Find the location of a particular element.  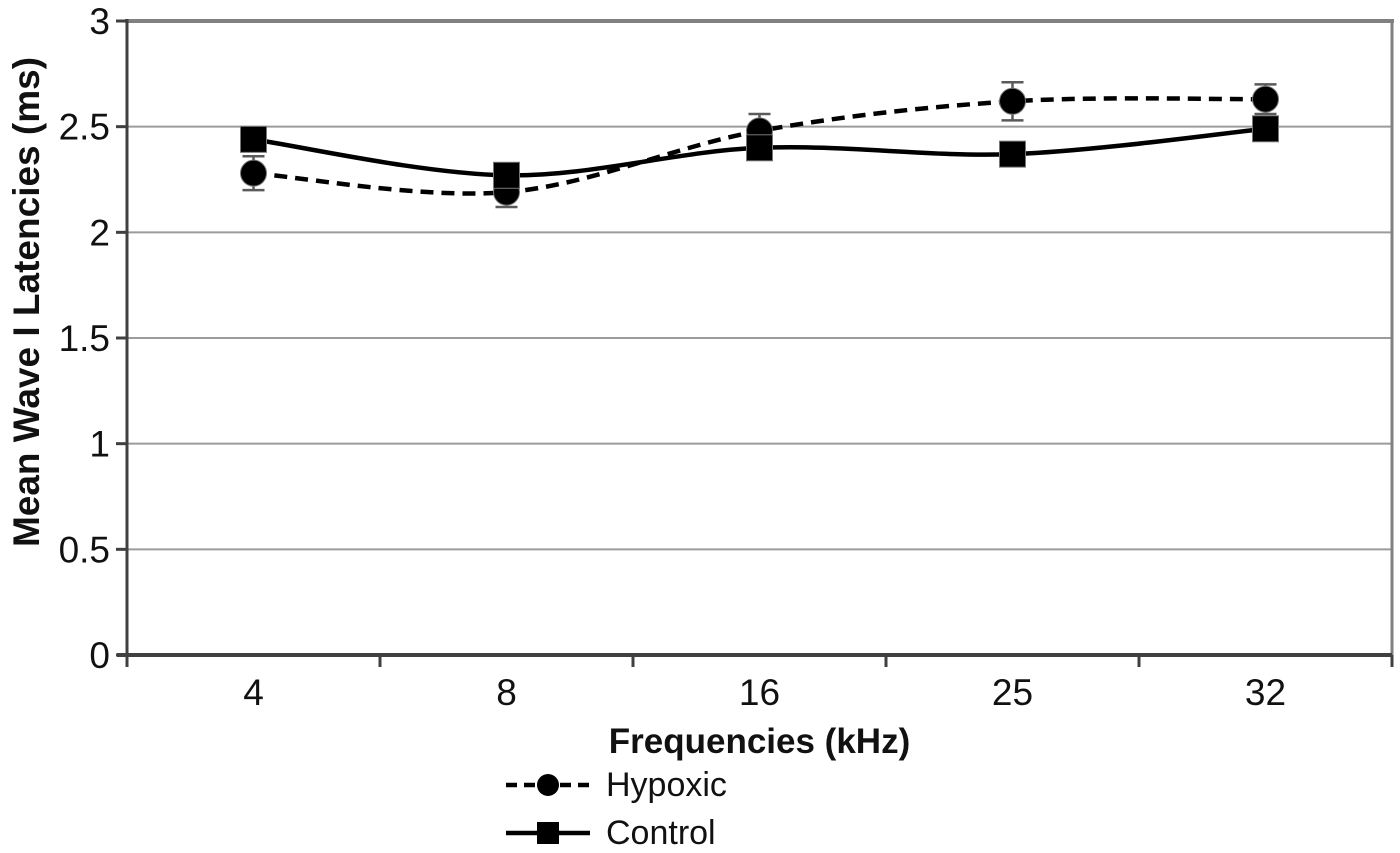

y-tick-label: 2.5 is located at coordinates (84, 127).